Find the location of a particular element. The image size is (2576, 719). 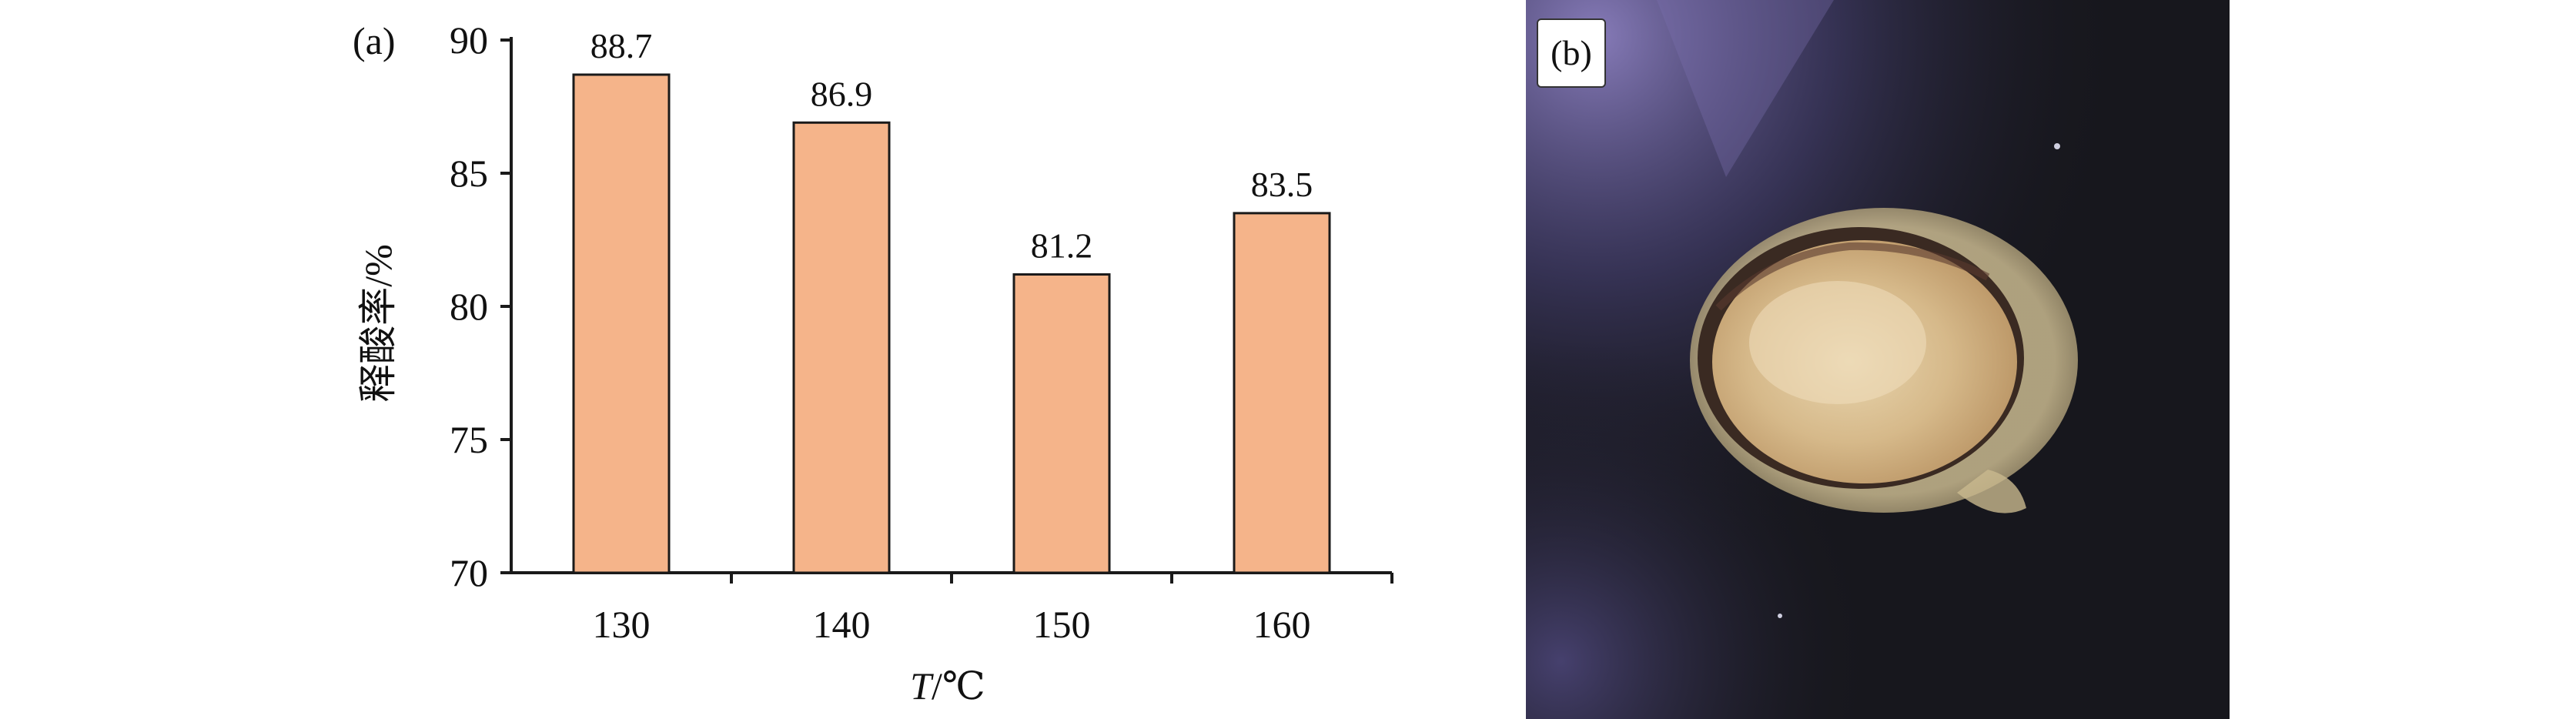

bar-value-label: 83.5 is located at coordinates (1282, 185).